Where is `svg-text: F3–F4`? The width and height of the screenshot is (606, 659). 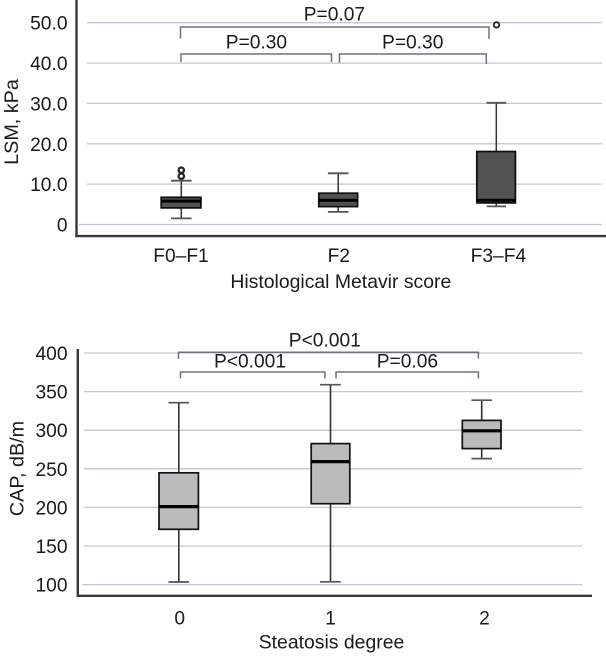
svg-text: F3–F4 is located at coordinates (499, 256).